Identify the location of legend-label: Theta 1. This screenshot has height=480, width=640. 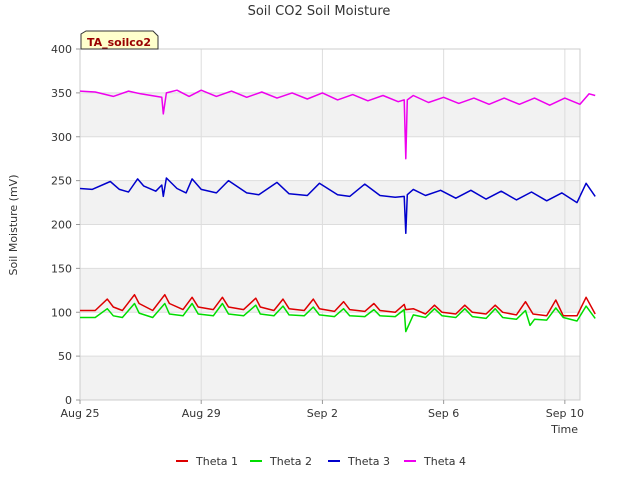
(216, 461).